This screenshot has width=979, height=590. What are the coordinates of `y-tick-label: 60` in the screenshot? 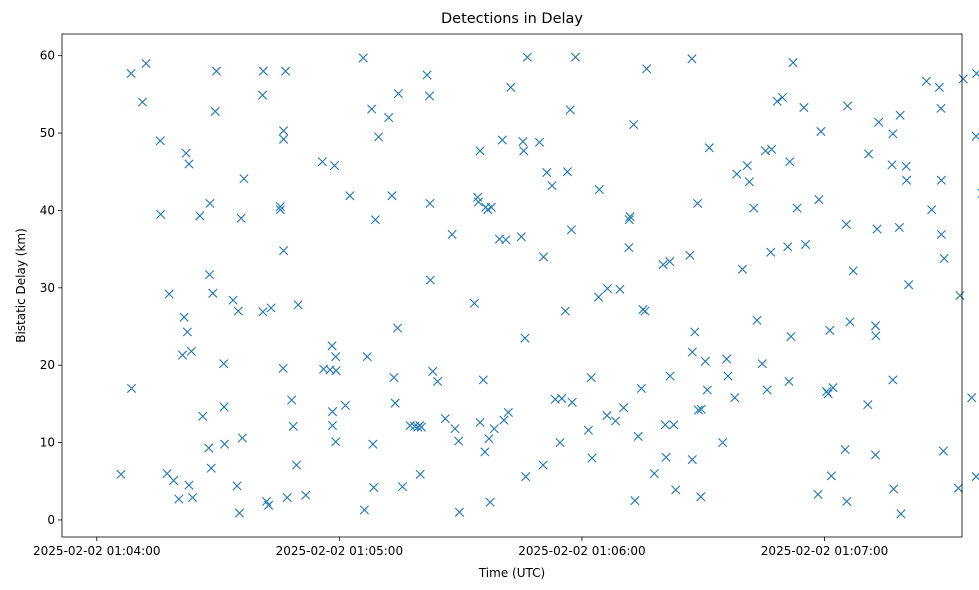 It's located at (47, 56).